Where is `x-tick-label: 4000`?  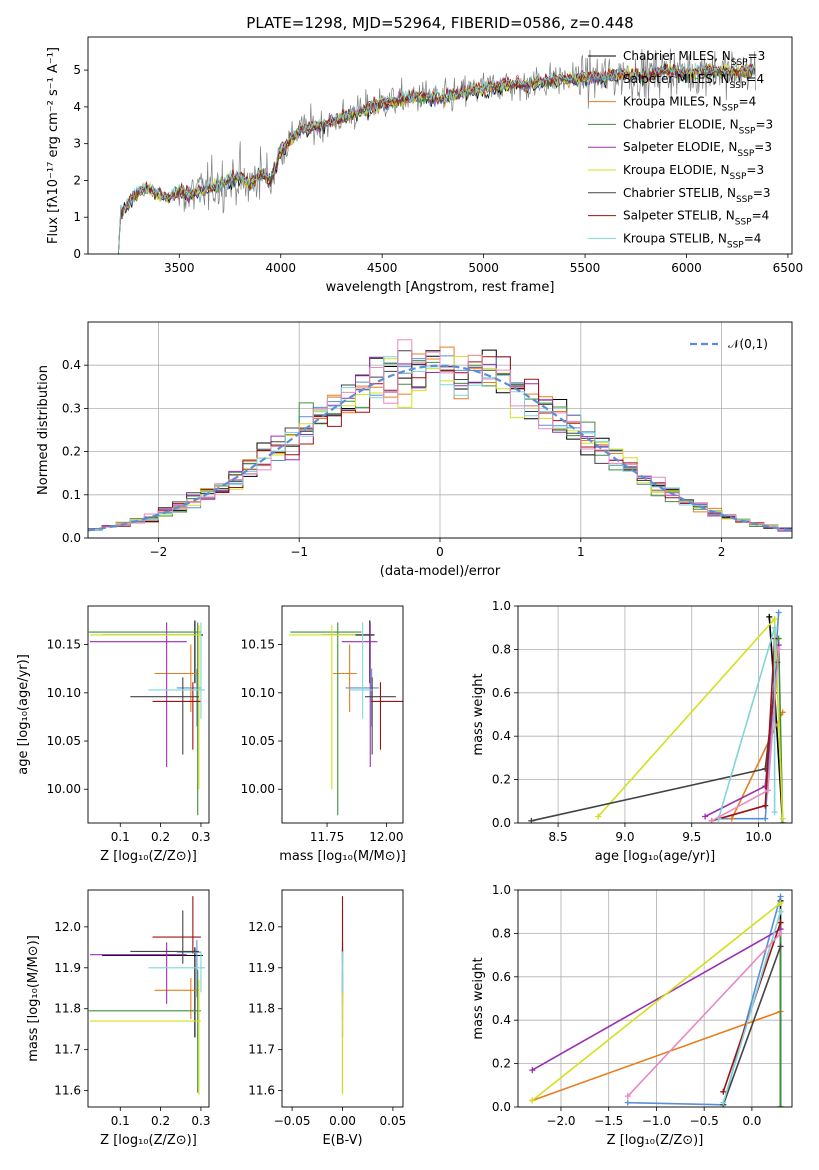
x-tick-label: 4000 is located at coordinates (280, 268).